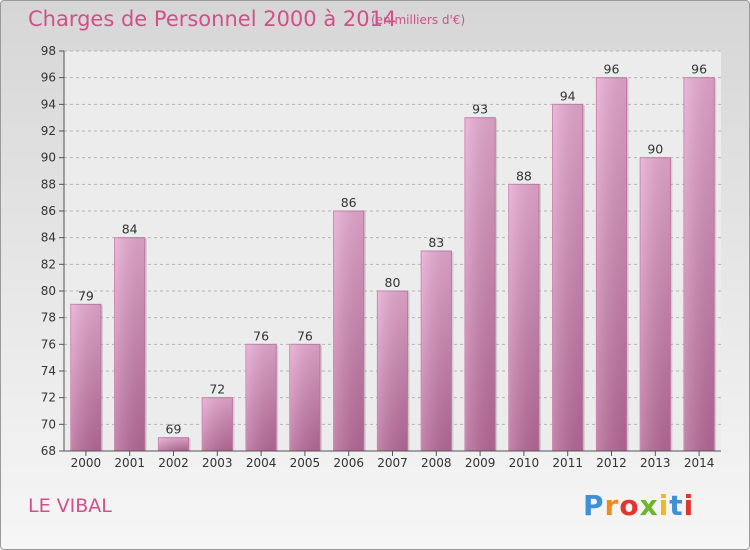  I want to click on x-tick-label: 2006, so click(348, 463).